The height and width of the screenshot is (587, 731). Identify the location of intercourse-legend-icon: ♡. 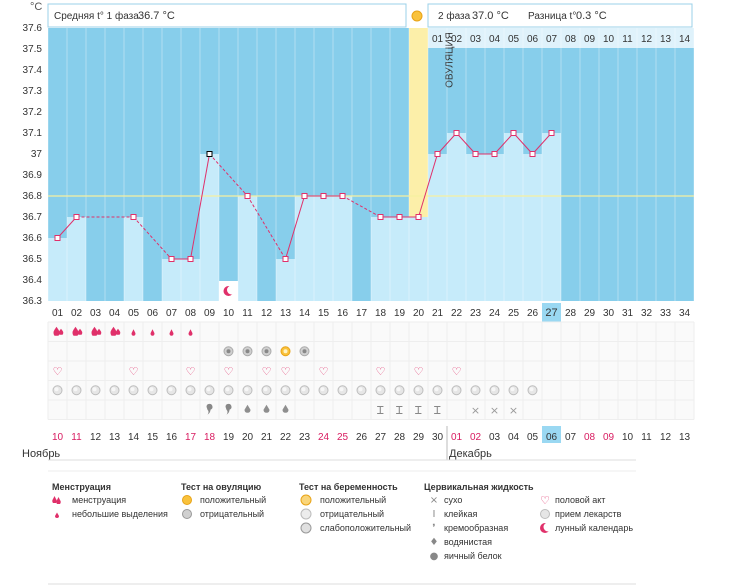
(545, 500).